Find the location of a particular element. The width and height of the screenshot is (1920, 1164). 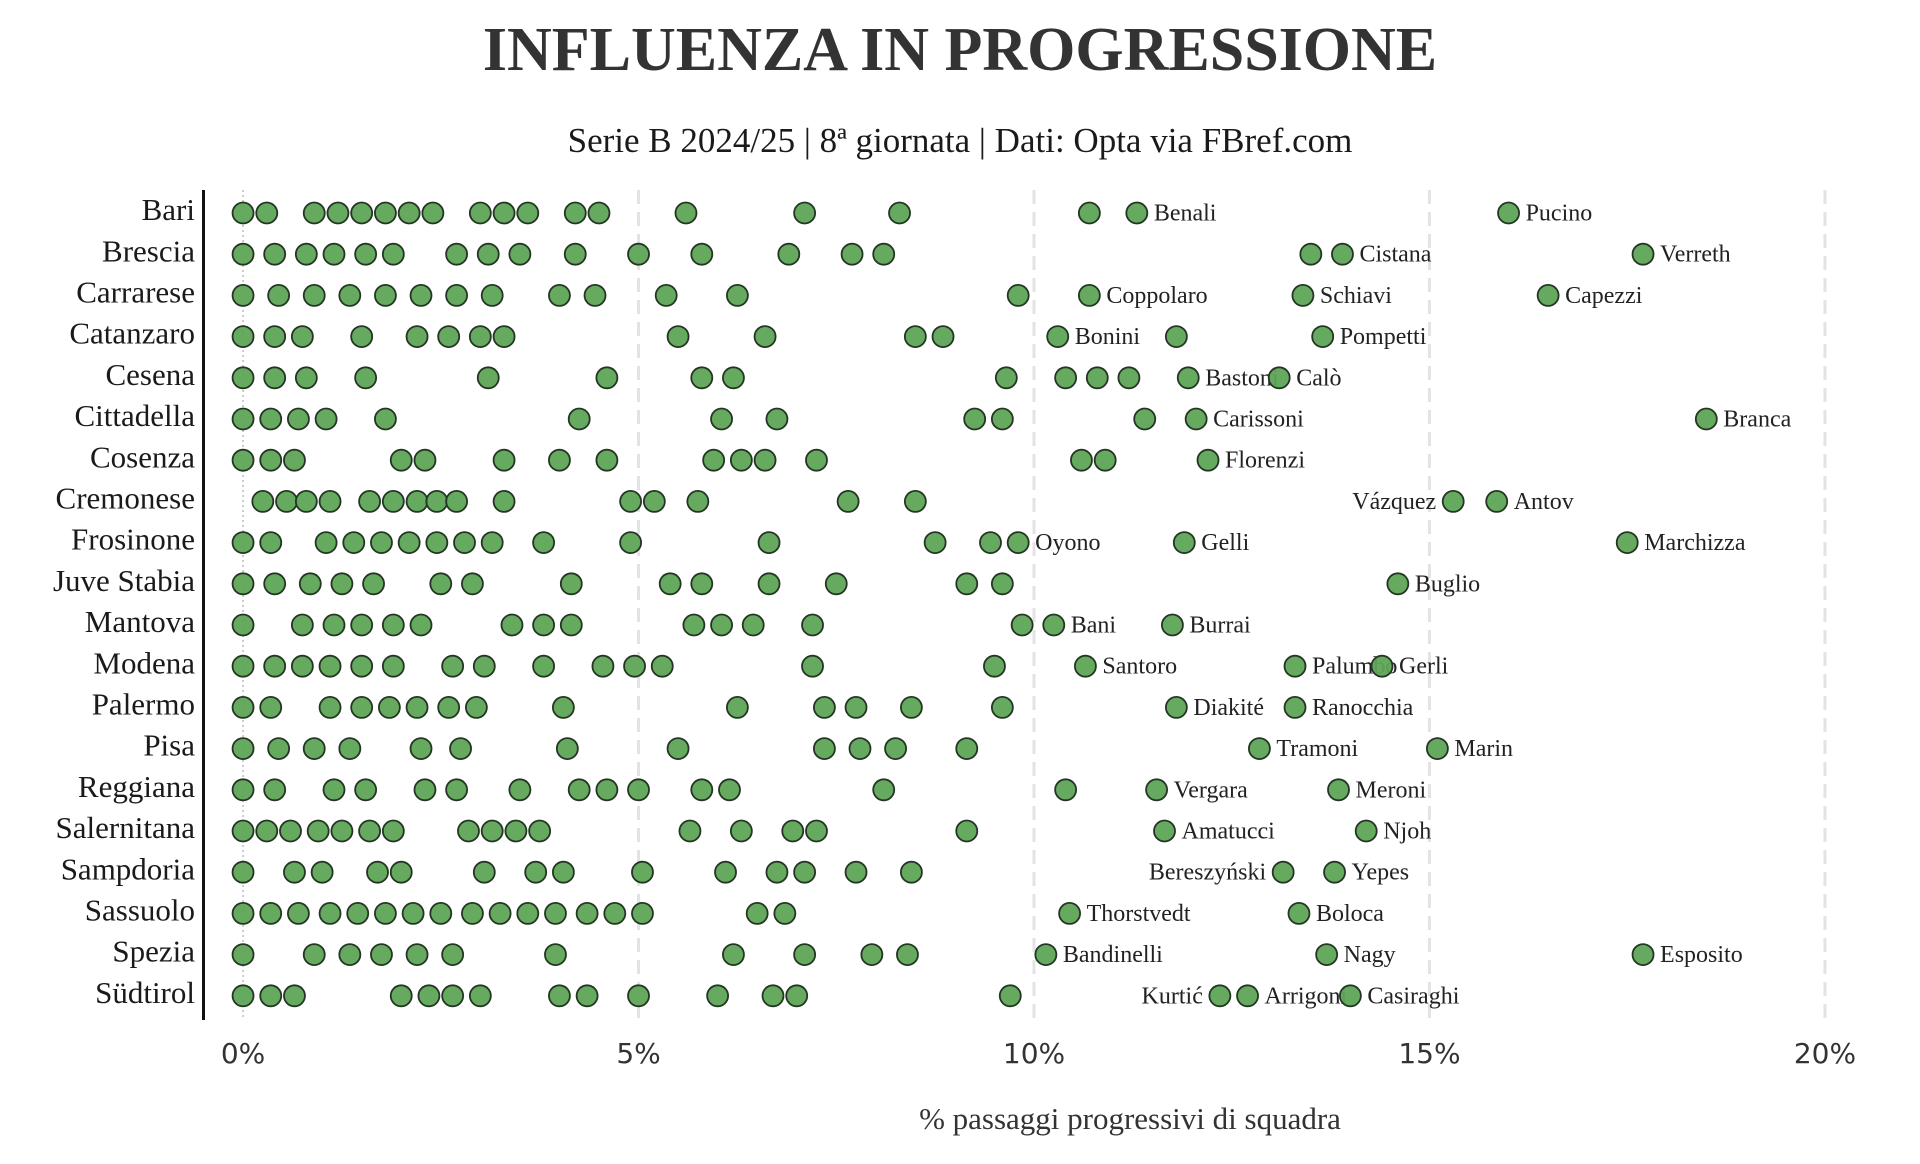

player-label: Marchizza is located at coordinates (1695, 543).